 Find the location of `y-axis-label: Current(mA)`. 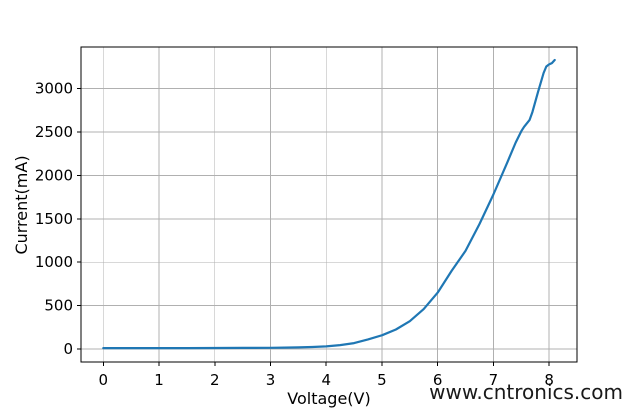

y-axis-label: Current(mA) is located at coordinates (21, 204).